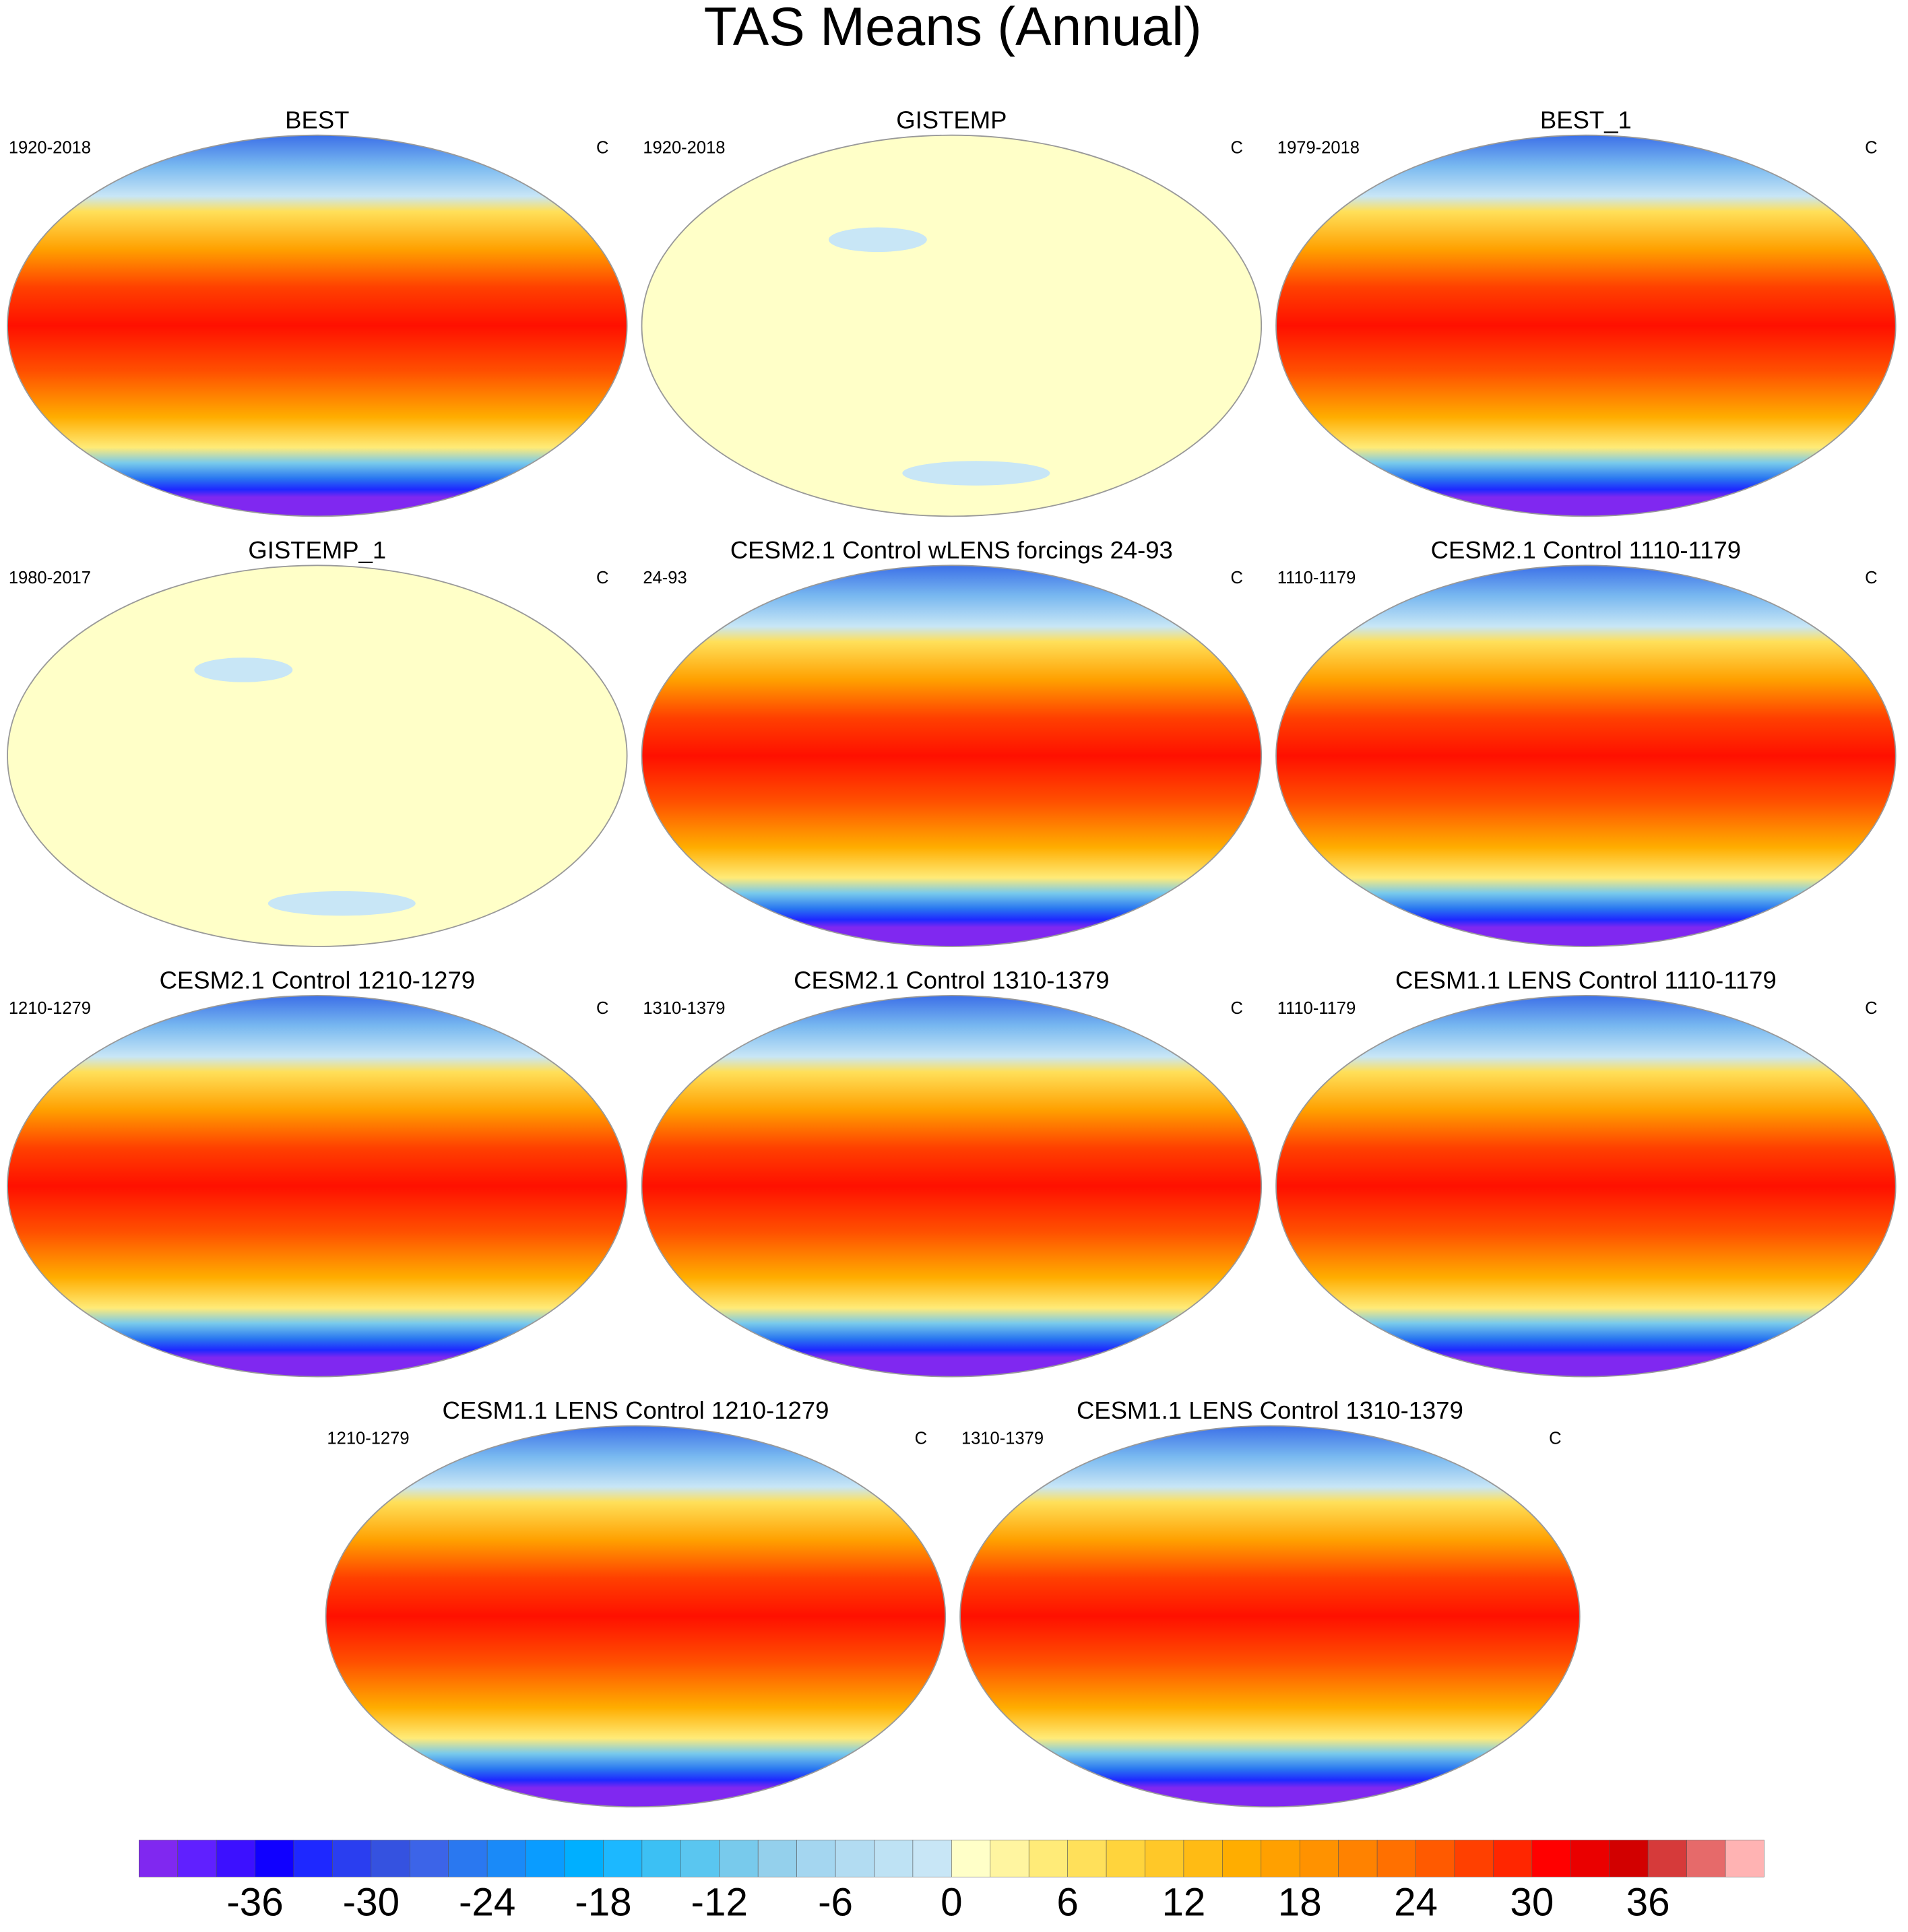  What do you see at coordinates (951, 550) in the screenshot?
I see `panel-title: CESM2.1 Control wLENS forcings 24-93` at bounding box center [951, 550].